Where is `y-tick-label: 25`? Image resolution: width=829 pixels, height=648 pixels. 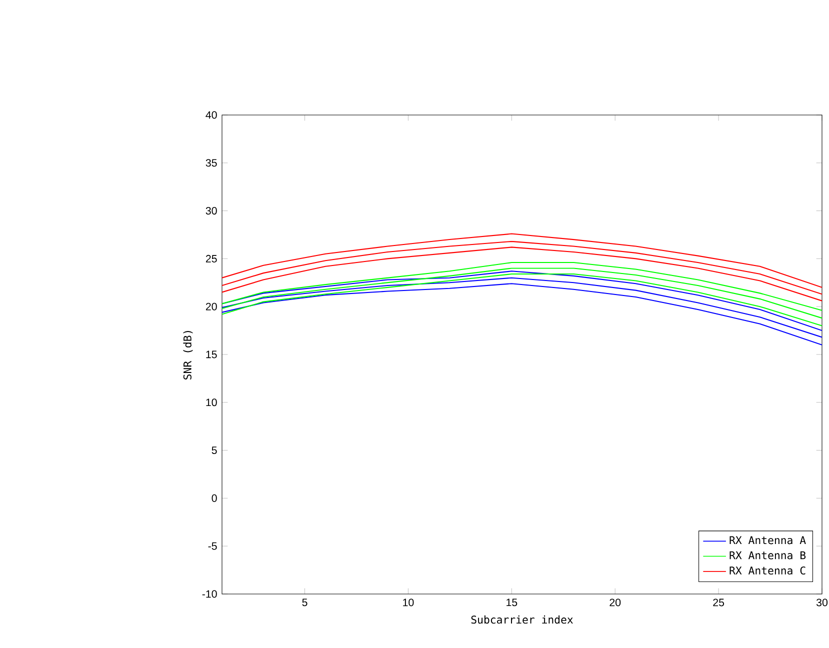
y-tick-label: 25 is located at coordinates (211, 258).